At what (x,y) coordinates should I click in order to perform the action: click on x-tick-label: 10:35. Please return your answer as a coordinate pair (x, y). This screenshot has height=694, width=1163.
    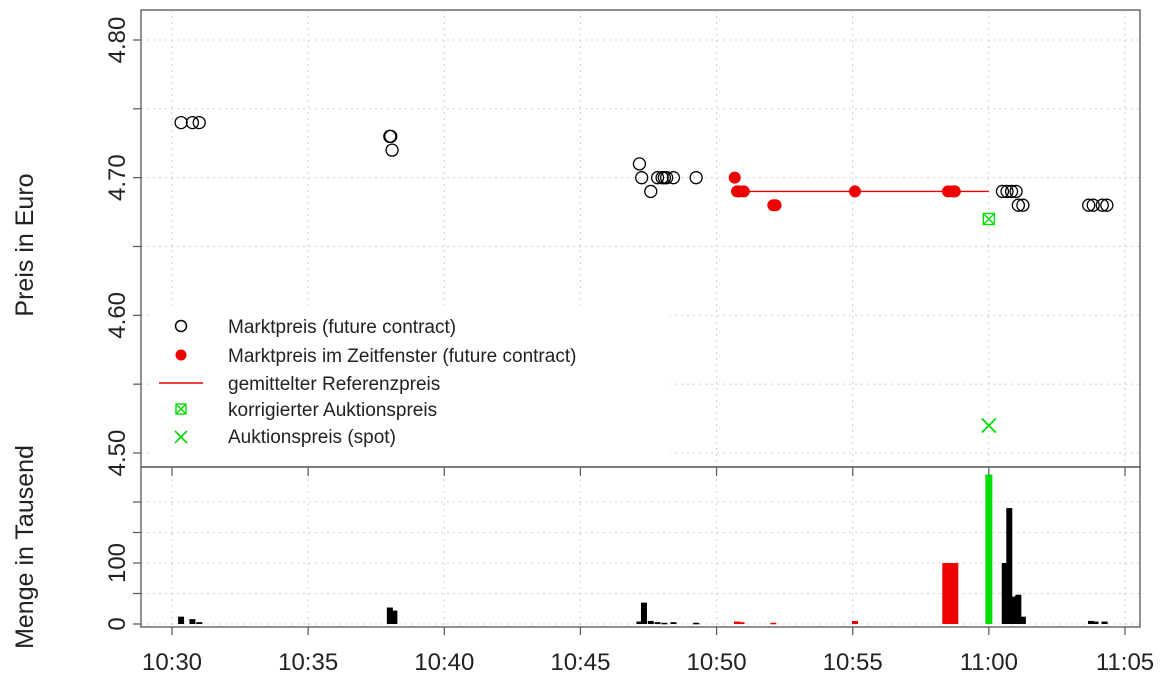
    Looking at the image, I should click on (308, 662).